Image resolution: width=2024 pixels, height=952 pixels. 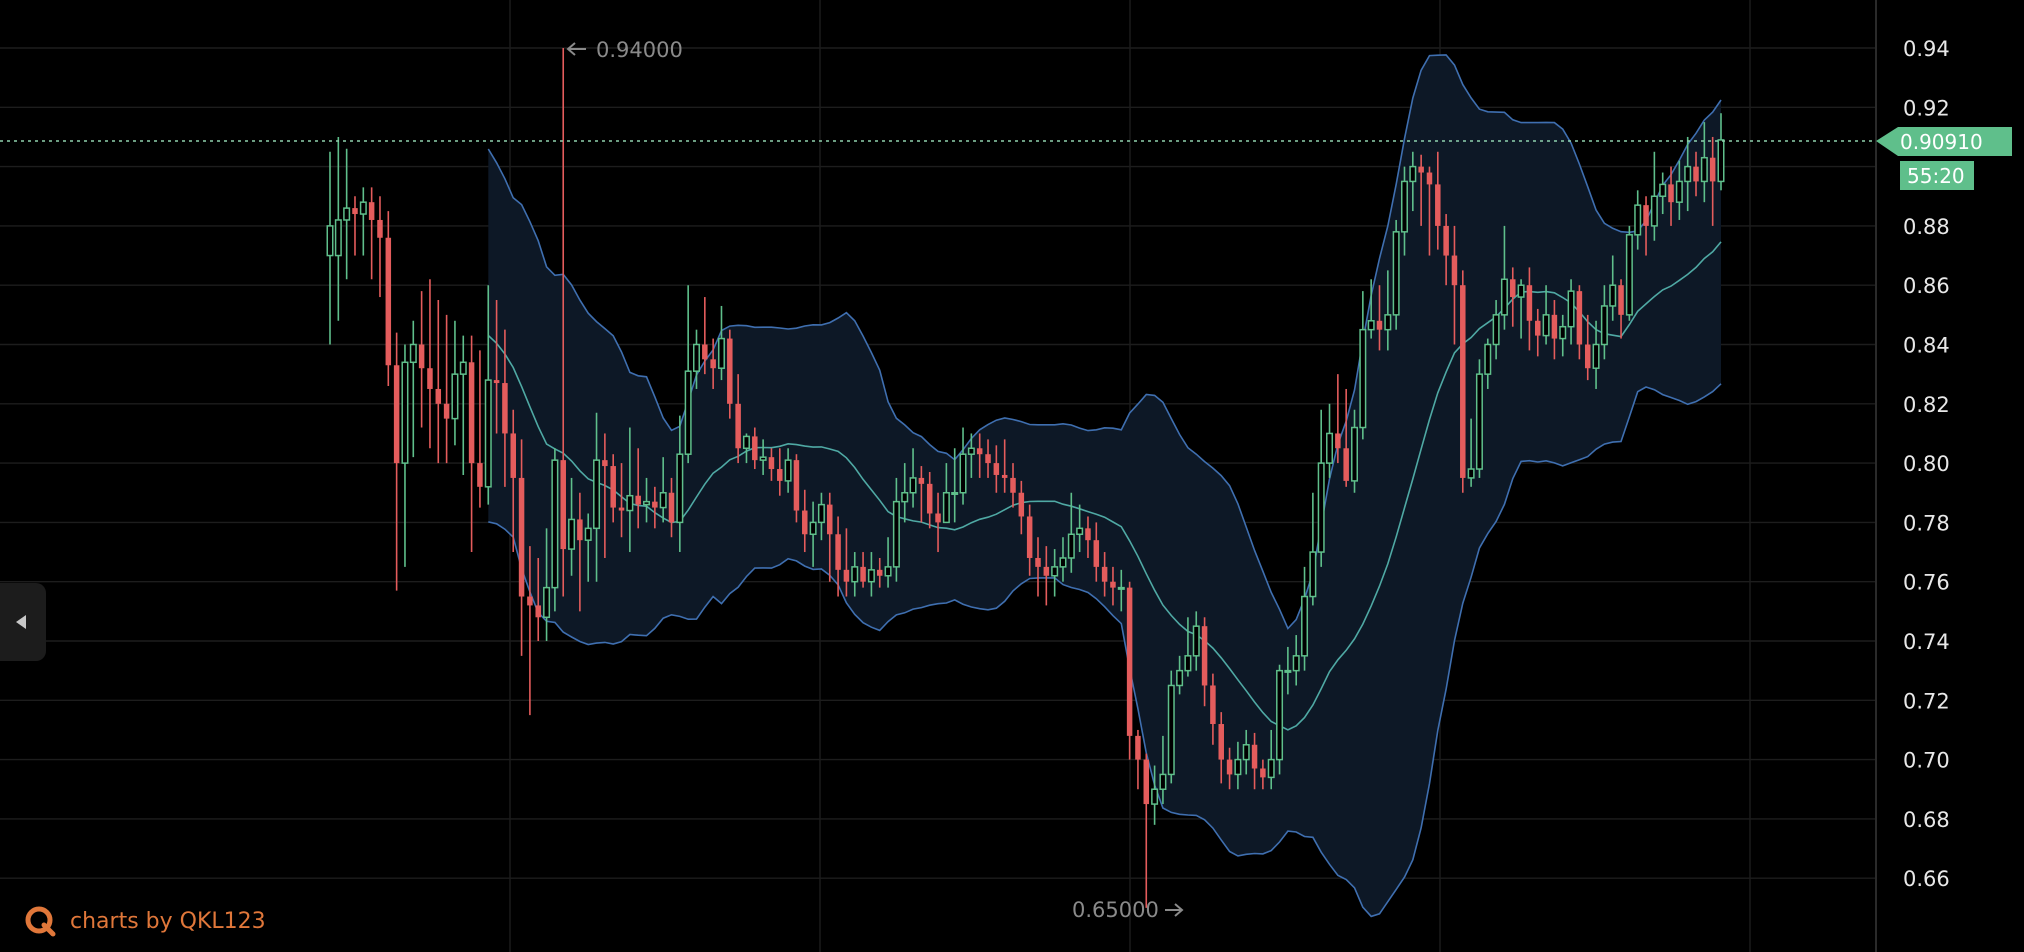 What do you see at coordinates (1926, 523) in the screenshot?
I see `y-tick-label: 0.78` at bounding box center [1926, 523].